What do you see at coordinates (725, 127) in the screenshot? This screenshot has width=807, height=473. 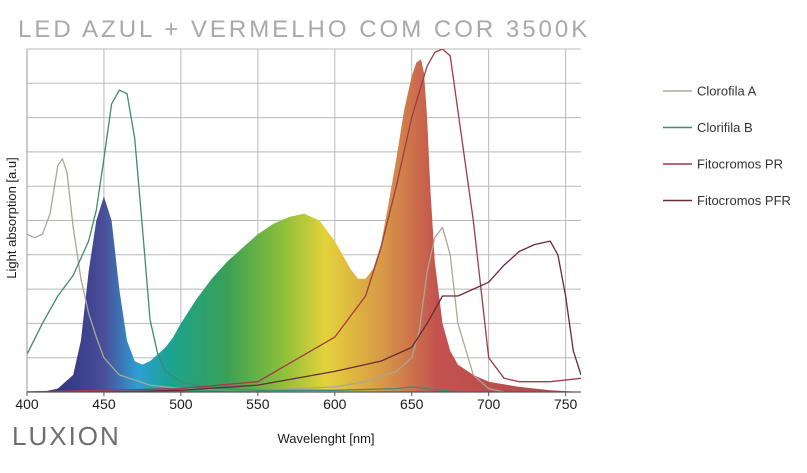 I see `legend-label-clorifila-b: Clorifila B` at bounding box center [725, 127].